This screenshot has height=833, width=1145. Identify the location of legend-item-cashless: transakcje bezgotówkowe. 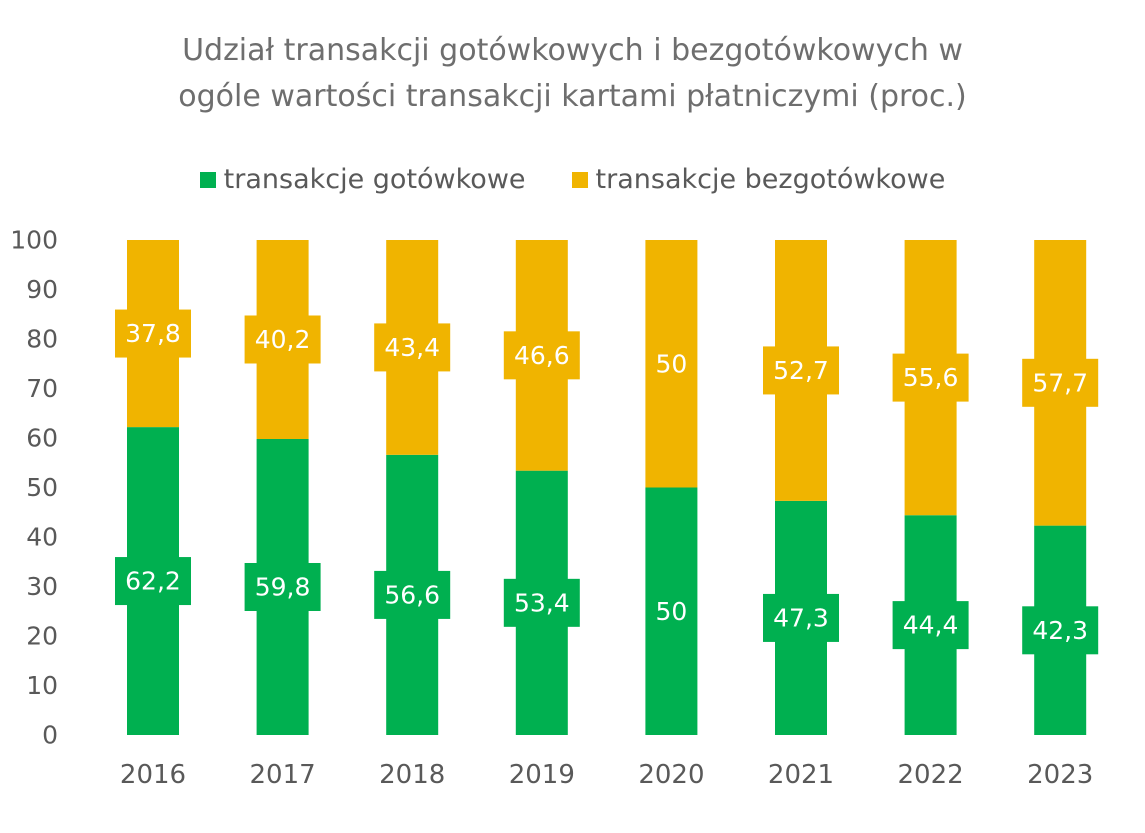
(758, 179).